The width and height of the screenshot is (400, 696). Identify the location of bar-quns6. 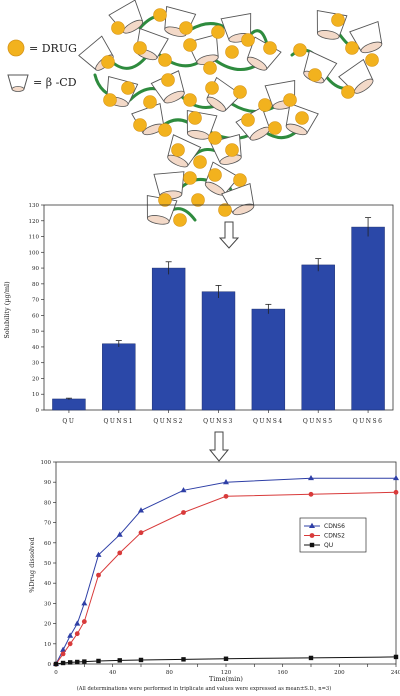
(368, 318).